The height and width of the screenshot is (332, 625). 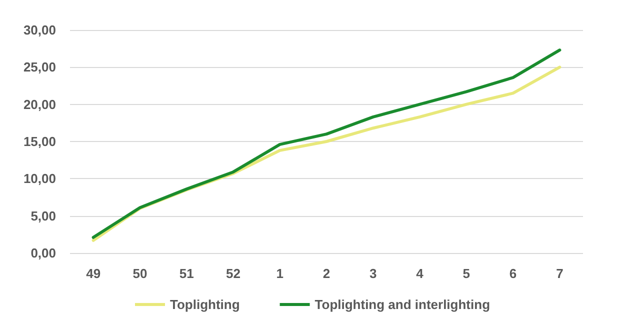 What do you see at coordinates (43, 253) in the screenshot?
I see `y-tick-label: 0,00` at bounding box center [43, 253].